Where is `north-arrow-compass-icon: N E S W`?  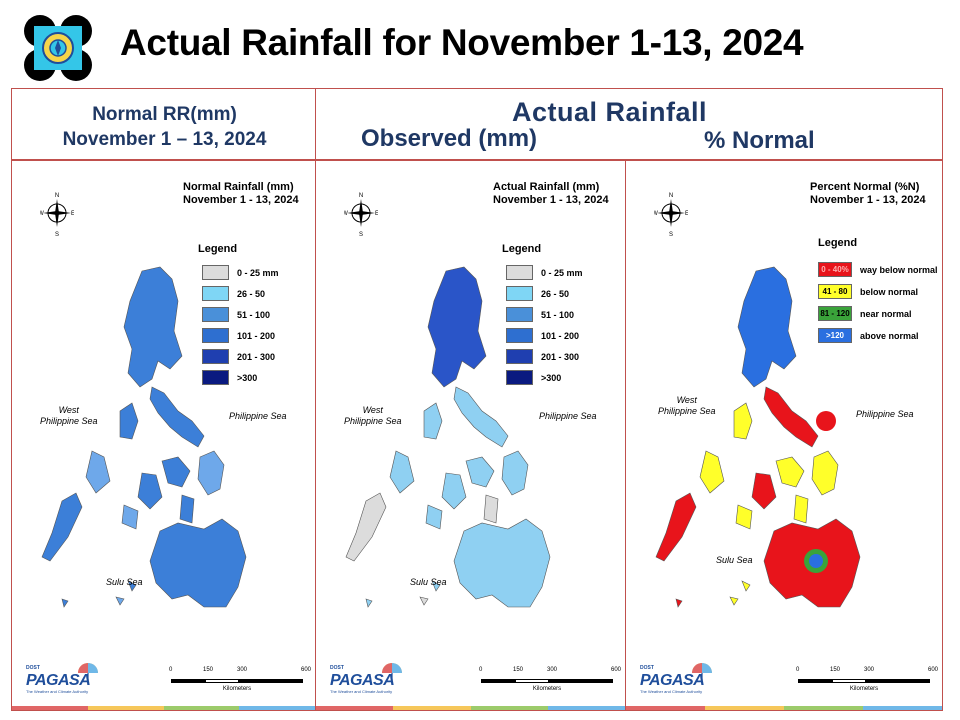
north-arrow-compass-icon: N E S W is located at coordinates (361, 215).